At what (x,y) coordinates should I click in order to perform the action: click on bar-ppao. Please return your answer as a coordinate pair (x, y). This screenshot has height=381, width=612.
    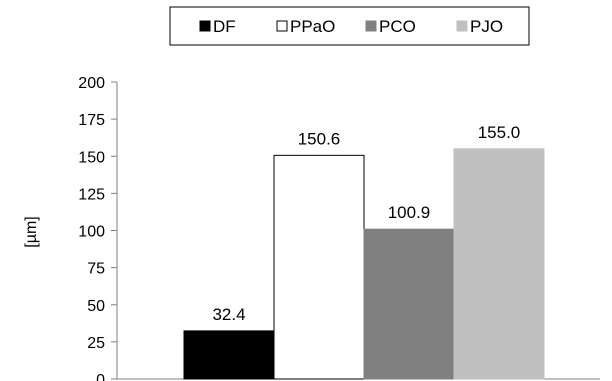
    Looking at the image, I should click on (319, 267).